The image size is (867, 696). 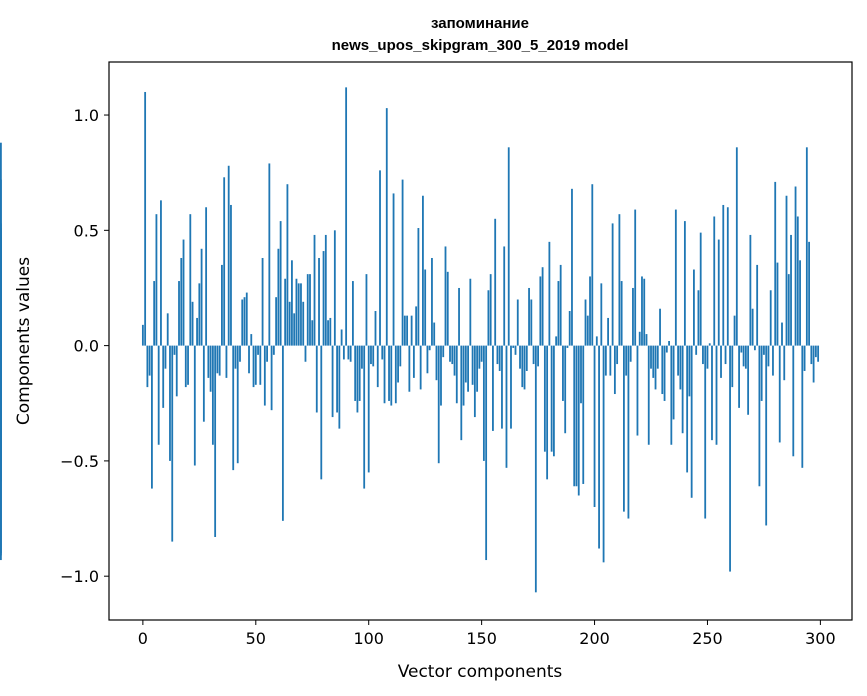 I want to click on x-tick-label: 100, so click(x=368, y=638).